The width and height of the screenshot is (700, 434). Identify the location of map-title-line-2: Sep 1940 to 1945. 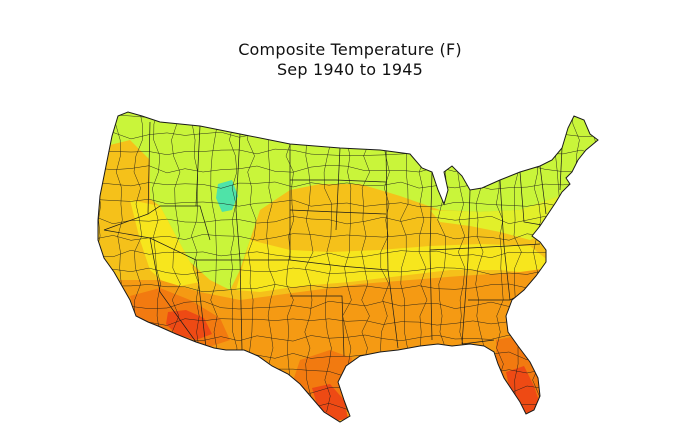
(350, 69).